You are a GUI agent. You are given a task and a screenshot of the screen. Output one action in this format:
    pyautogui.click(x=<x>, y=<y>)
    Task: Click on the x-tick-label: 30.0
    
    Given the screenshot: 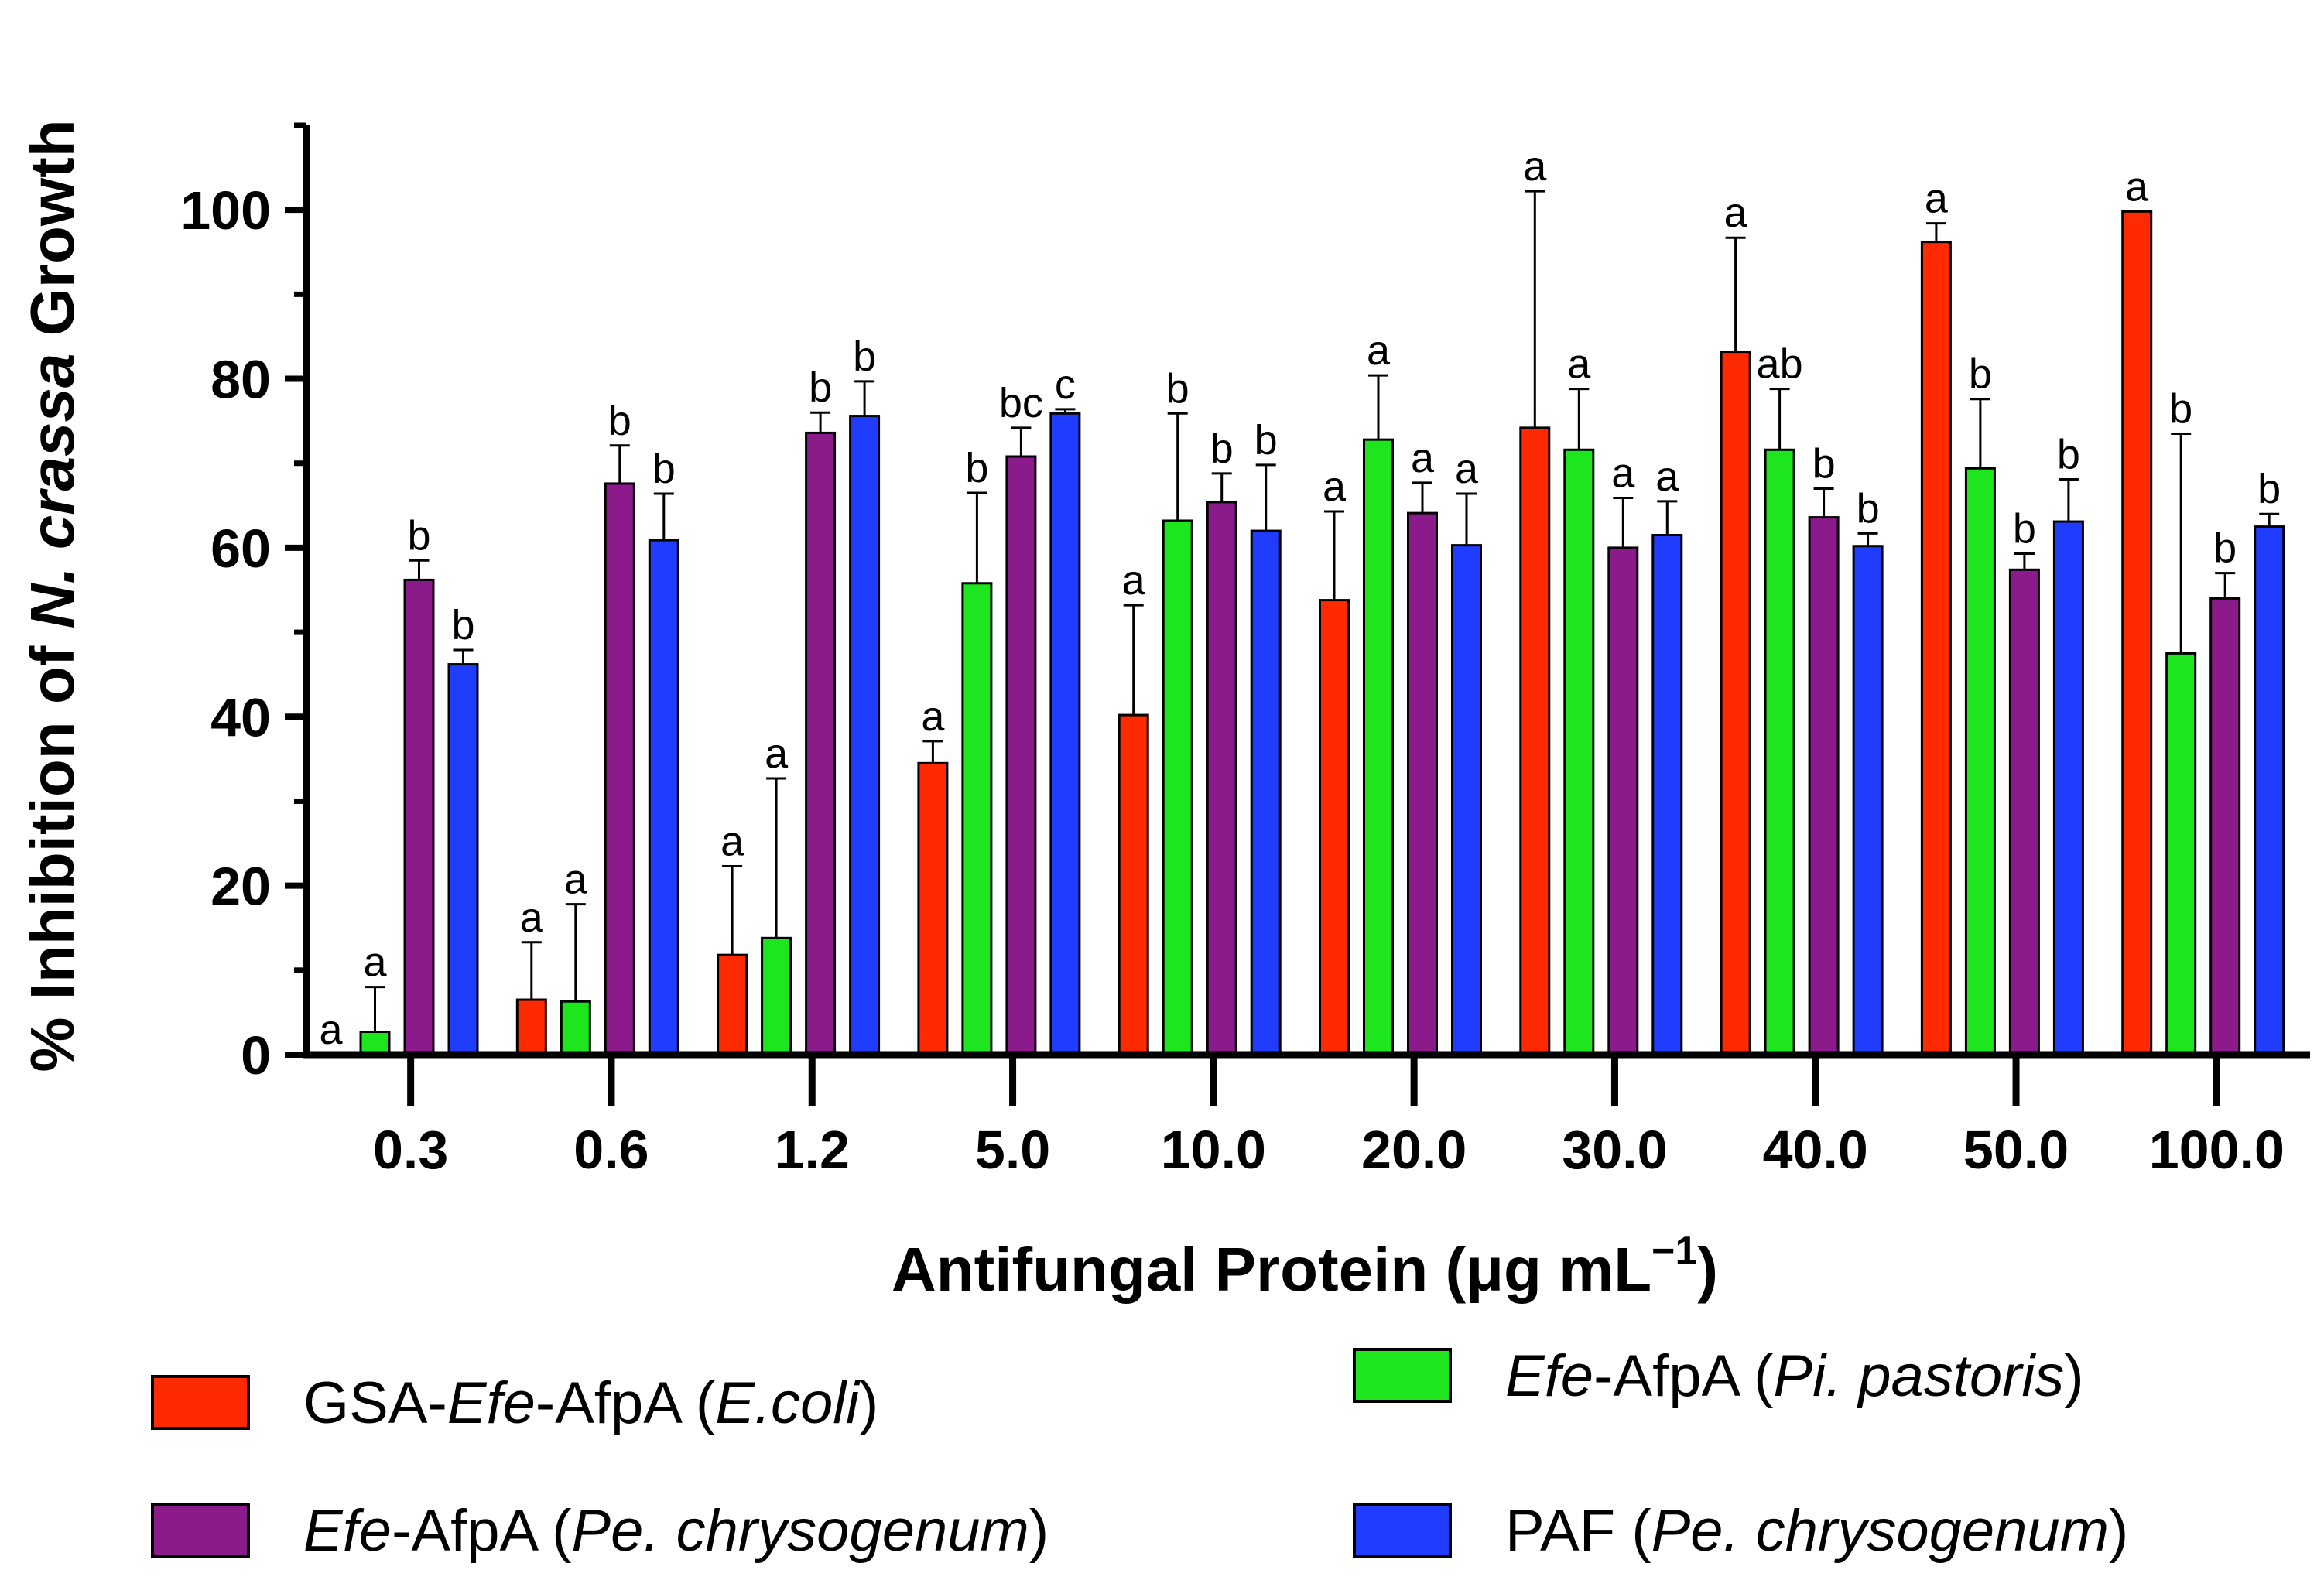 What is the action you would take?
    pyautogui.click(x=1614, y=1150)
    